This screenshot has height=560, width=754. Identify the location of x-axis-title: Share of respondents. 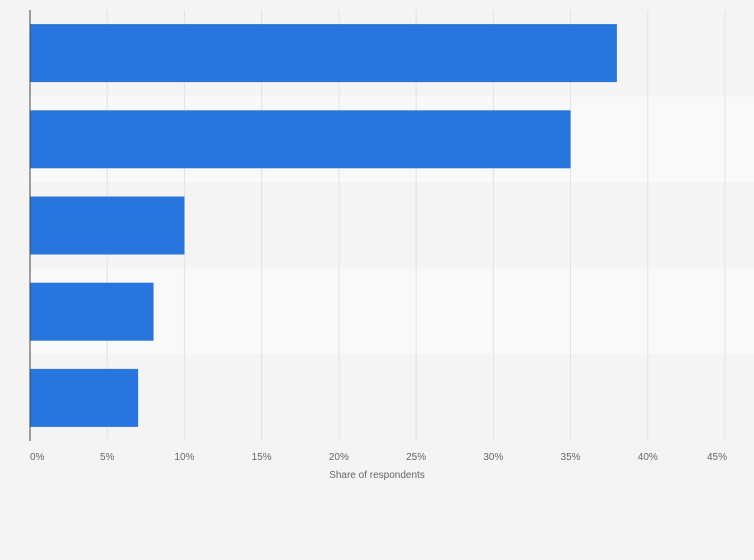
(377, 475).